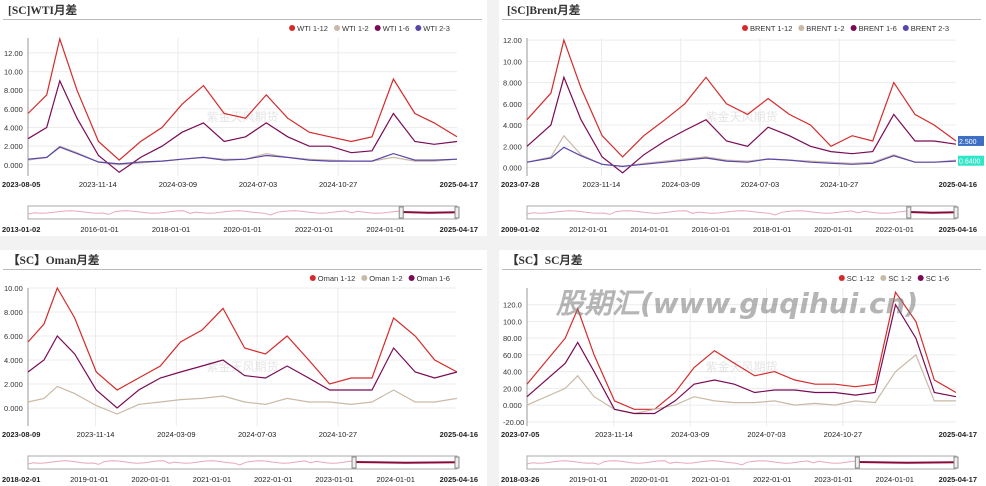  Describe the element at coordinates (512, 372) in the screenshot. I see `y-tick-label: 40.00` at that location.